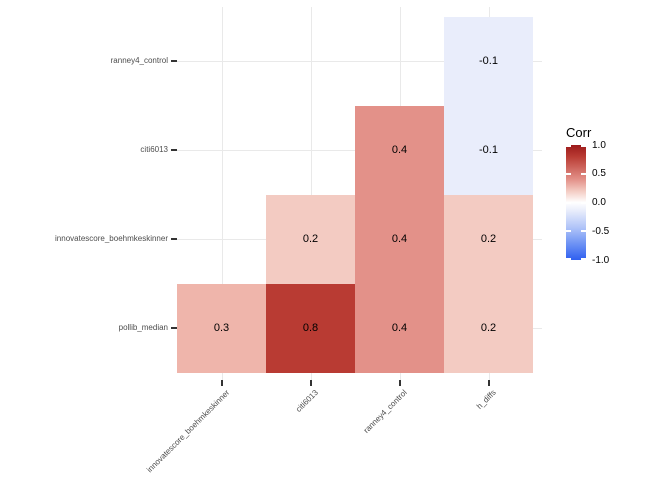 The image size is (672, 480). I want to click on y-axis-label: pollib_median, so click(143, 327).